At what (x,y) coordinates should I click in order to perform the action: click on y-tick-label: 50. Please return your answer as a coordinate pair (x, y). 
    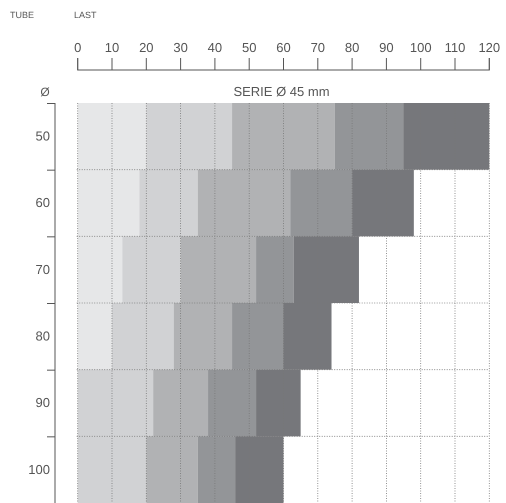
    Looking at the image, I should click on (43, 136).